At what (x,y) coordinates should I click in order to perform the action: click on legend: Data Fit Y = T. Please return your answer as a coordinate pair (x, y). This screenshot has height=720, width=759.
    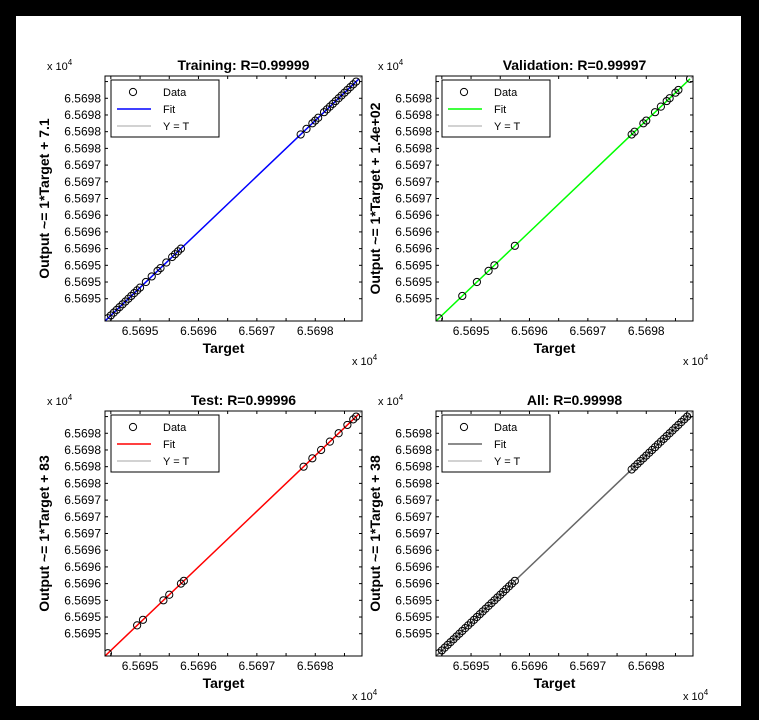
    Looking at the image, I should click on (165, 108).